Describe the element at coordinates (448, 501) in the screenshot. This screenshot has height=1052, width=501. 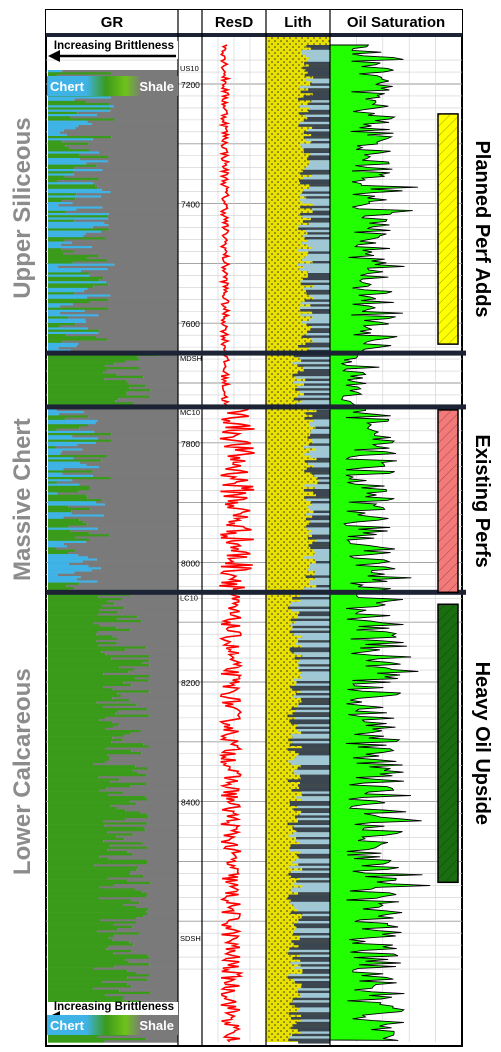
I see `perf-interval-hatch` at that location.